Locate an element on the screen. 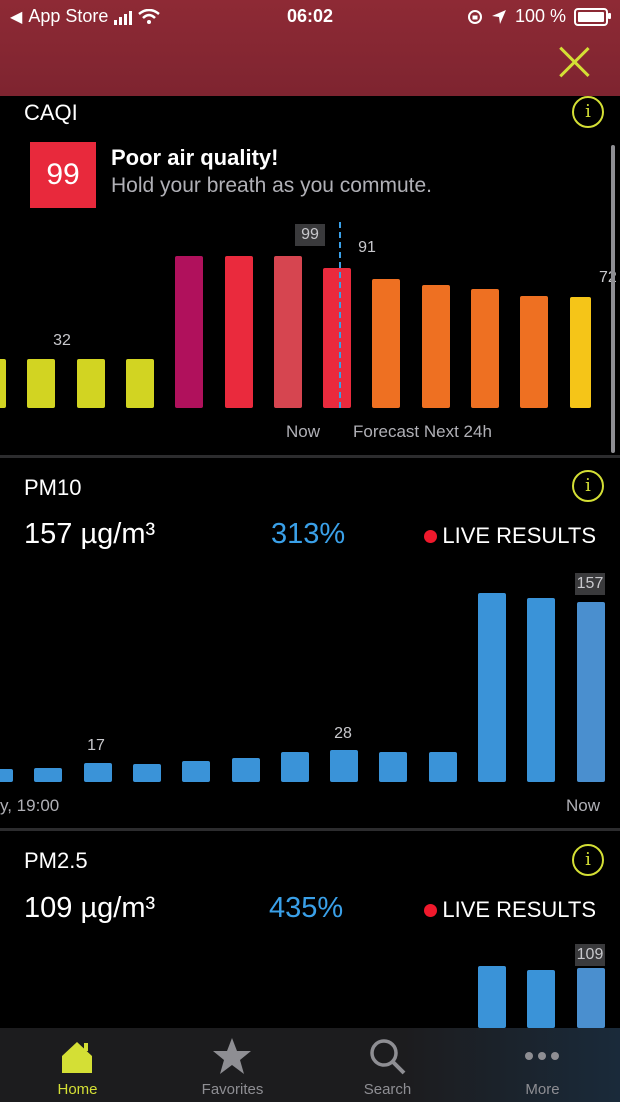 The width and height of the screenshot is (620, 1102). status-time: 06:02 is located at coordinates (310, 16).